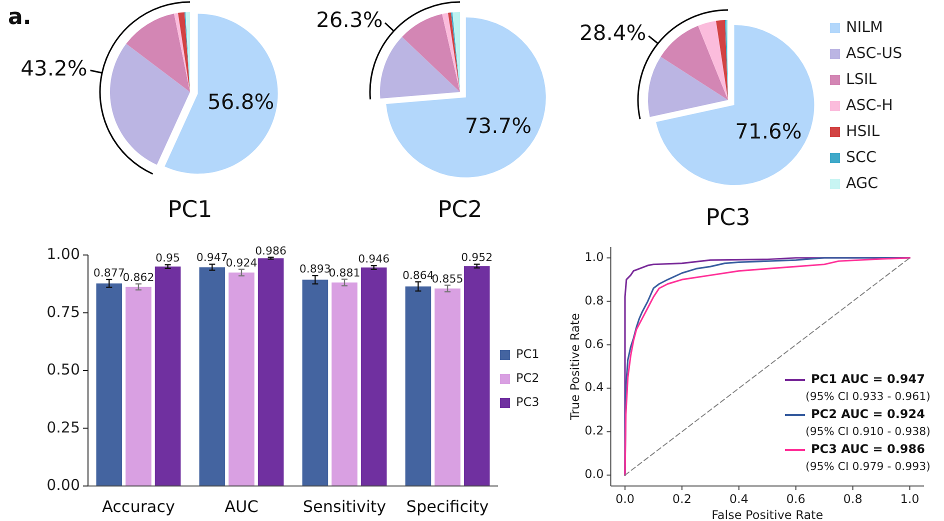 The image size is (944, 521). I want to click on x-tick-label: Sensitivity, so click(344, 506).